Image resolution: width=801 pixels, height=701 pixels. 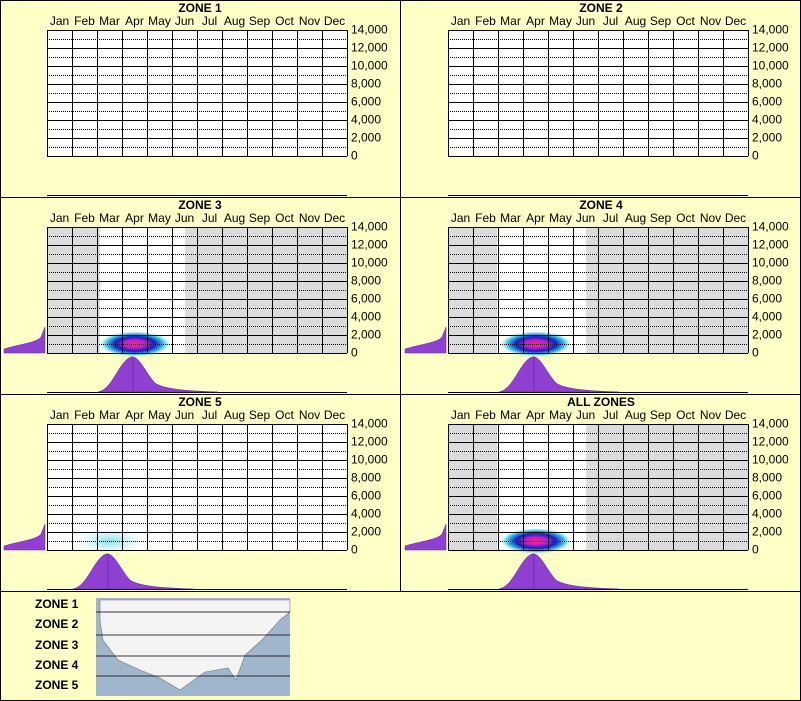 I want to click on panel-title: ZONE 2, so click(x=601, y=8).